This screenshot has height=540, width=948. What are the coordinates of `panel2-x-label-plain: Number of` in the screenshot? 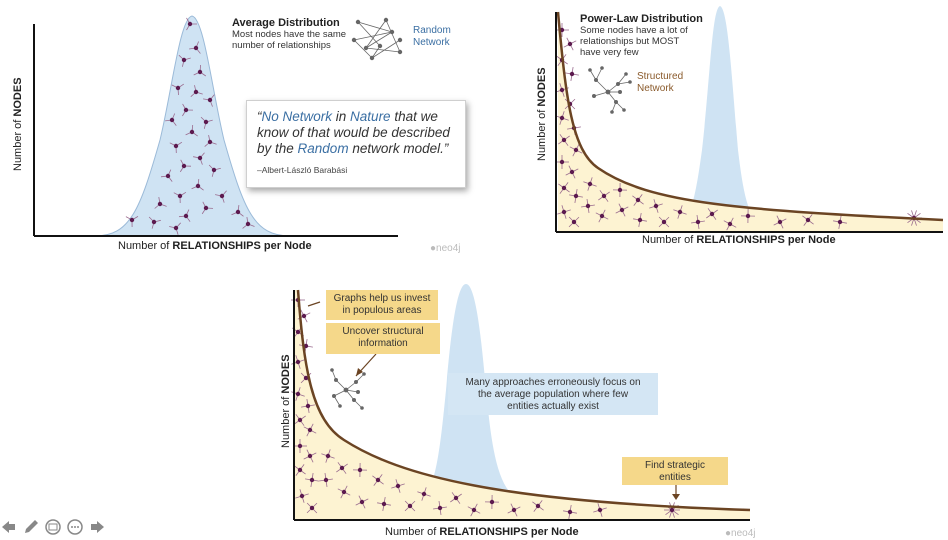 It's located at (669, 240).